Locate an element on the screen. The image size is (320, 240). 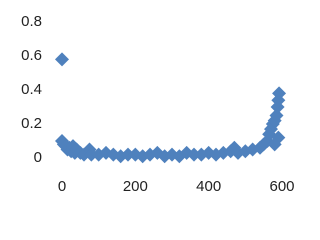
x-tick-label: 0 is located at coordinates (62, 186).